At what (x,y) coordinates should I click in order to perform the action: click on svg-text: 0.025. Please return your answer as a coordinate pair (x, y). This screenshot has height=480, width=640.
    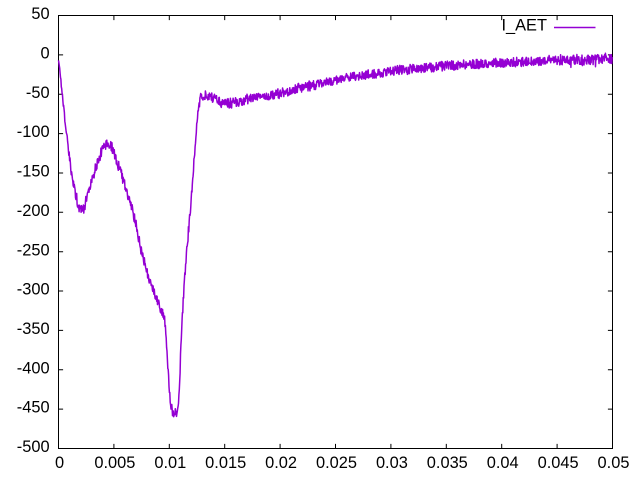
    Looking at the image, I should click on (336, 463).